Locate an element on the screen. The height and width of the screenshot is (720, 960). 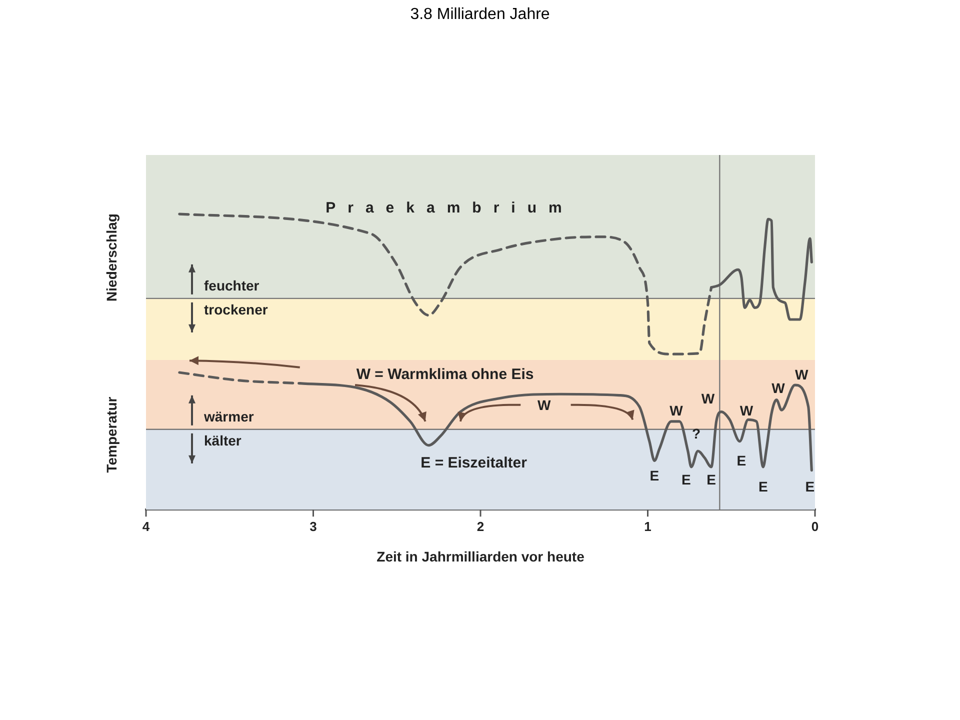
annotation: ? is located at coordinates (696, 433).